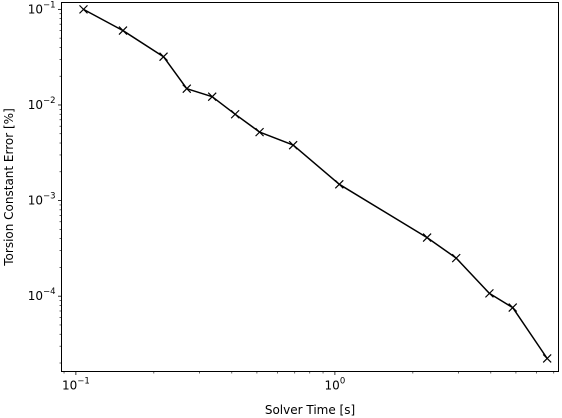  Describe the element at coordinates (335, 385) in the screenshot. I see `x-tick-label: 10⁰` at that location.